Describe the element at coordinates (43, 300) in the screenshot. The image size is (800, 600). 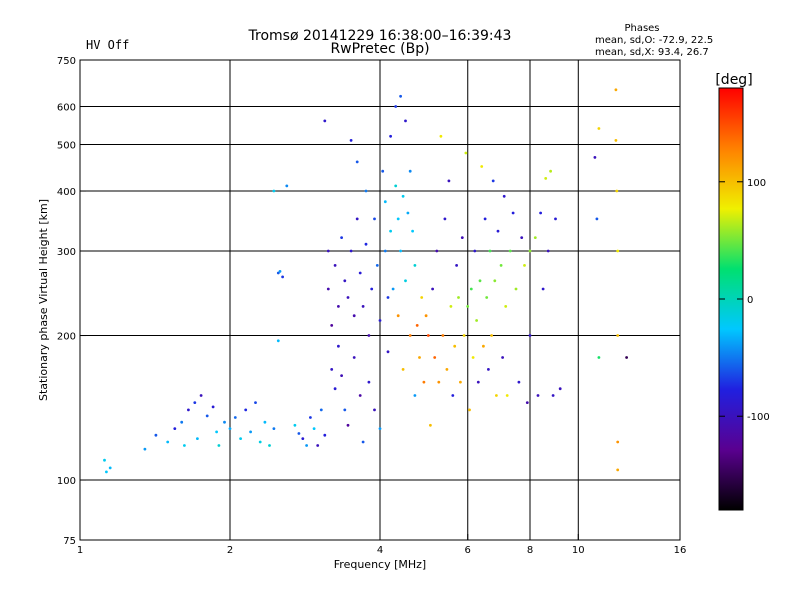
I see `y-axis-label: Stationary phase Virtual Height [km]` at that location.